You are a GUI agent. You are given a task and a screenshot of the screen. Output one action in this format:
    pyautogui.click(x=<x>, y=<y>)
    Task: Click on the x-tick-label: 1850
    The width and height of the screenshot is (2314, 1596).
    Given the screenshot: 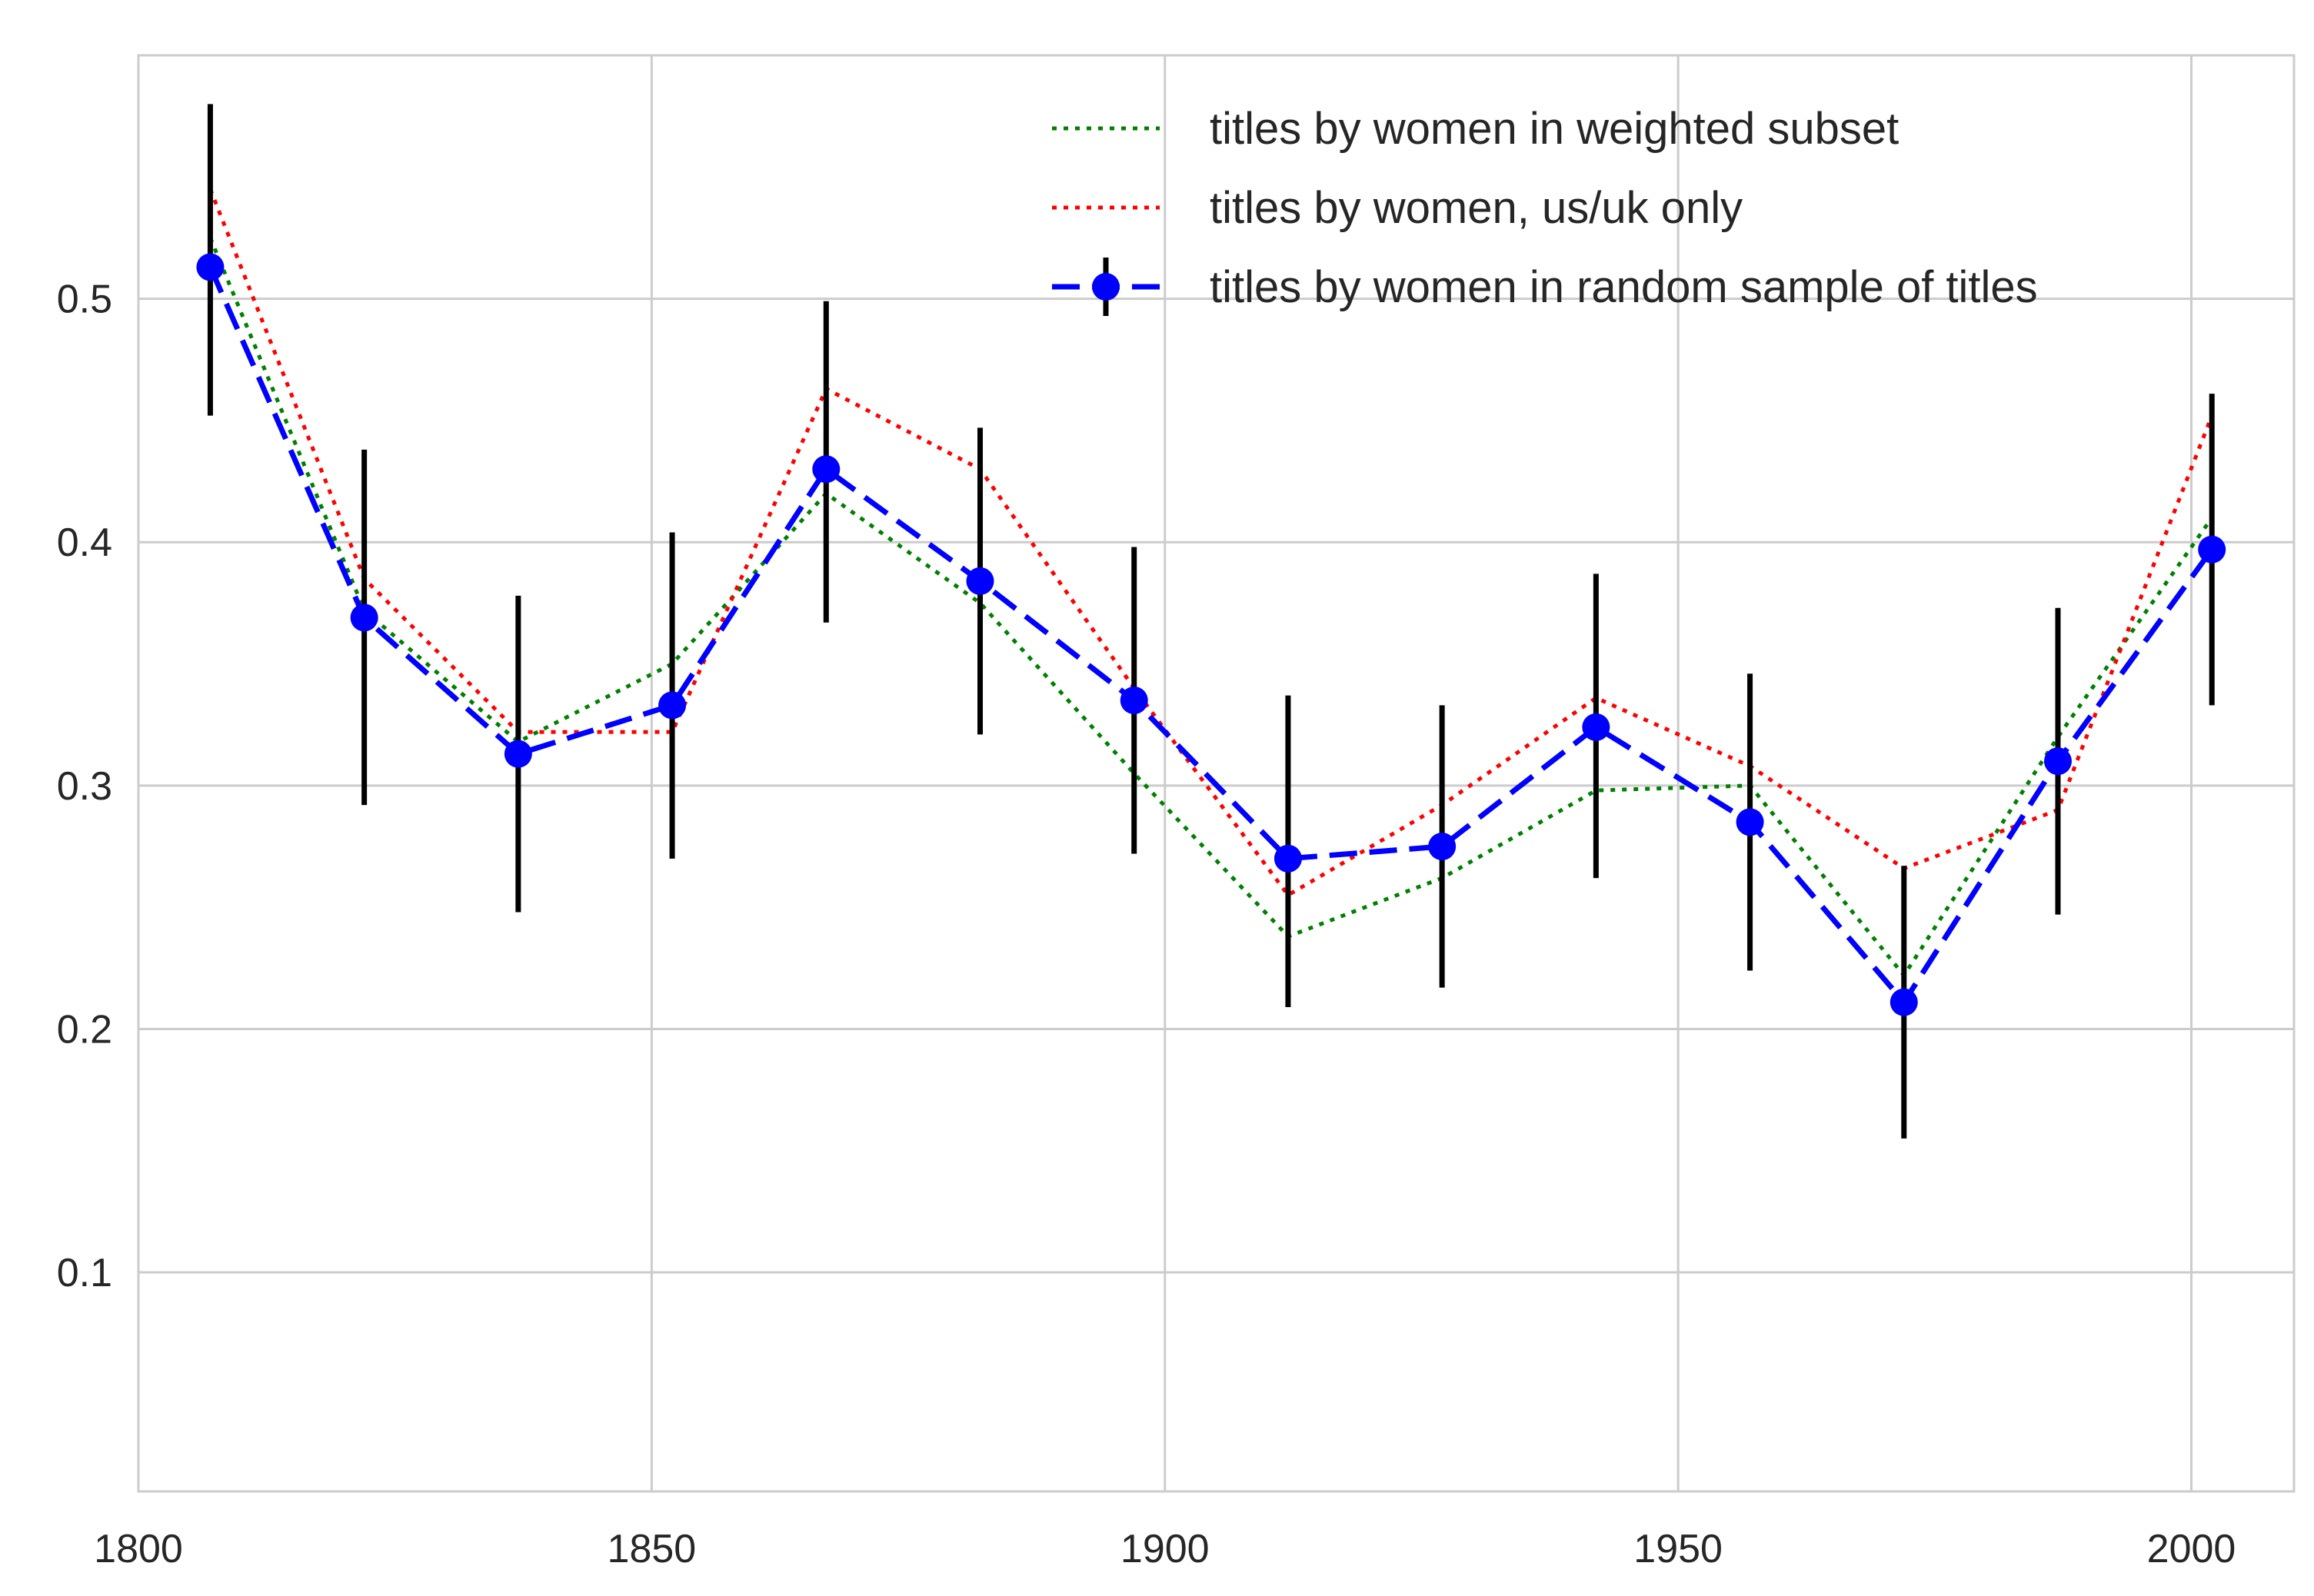 What is the action you would take?
    pyautogui.click(x=653, y=1549)
    